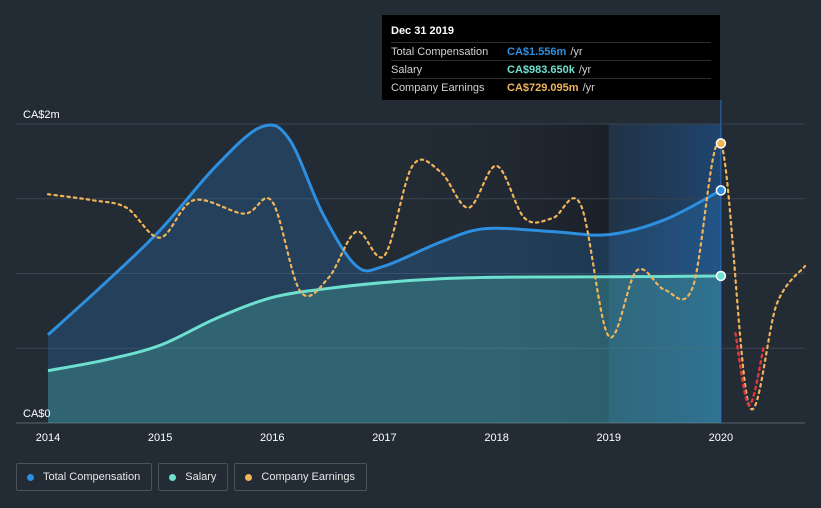 The width and height of the screenshot is (821, 508). What do you see at coordinates (537, 51) in the screenshot?
I see `tooltip-value-total: CA$1.556m` at bounding box center [537, 51].